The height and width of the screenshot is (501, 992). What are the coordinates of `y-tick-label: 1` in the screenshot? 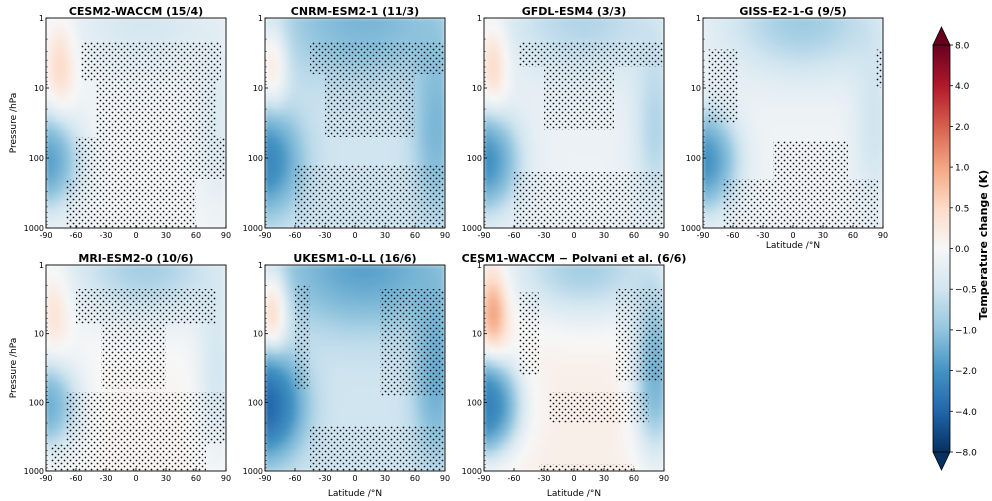 It's located at (479, 18).